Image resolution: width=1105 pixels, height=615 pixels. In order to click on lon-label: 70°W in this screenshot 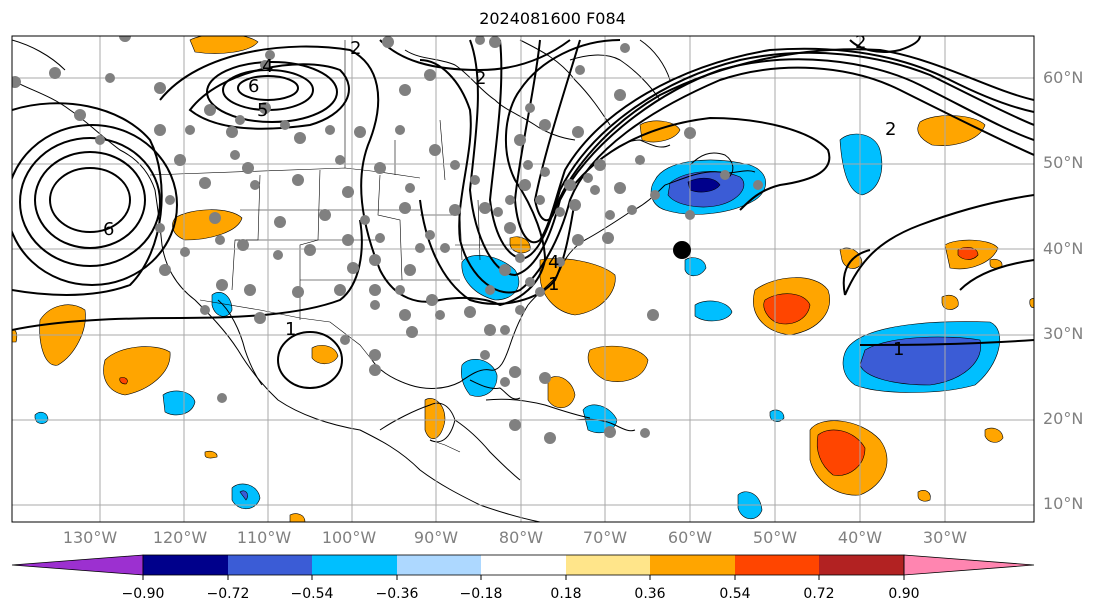, I will do `click(605, 537)`.